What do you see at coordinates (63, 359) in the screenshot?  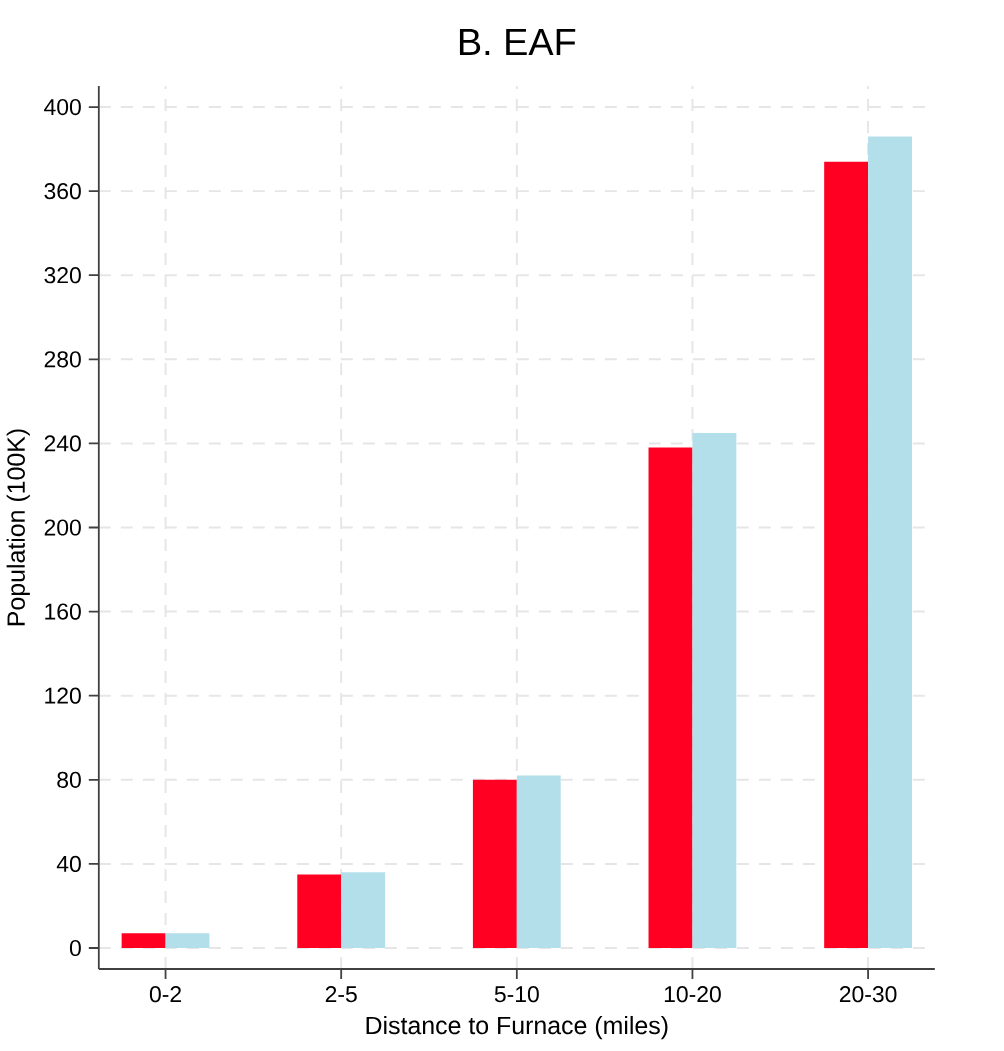 I see `y-tick-label: 280` at bounding box center [63, 359].